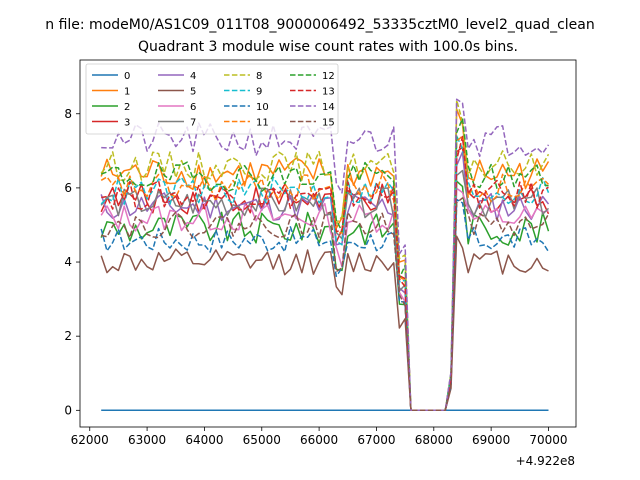  I want to click on legend-label-9: 9, so click(259, 92).